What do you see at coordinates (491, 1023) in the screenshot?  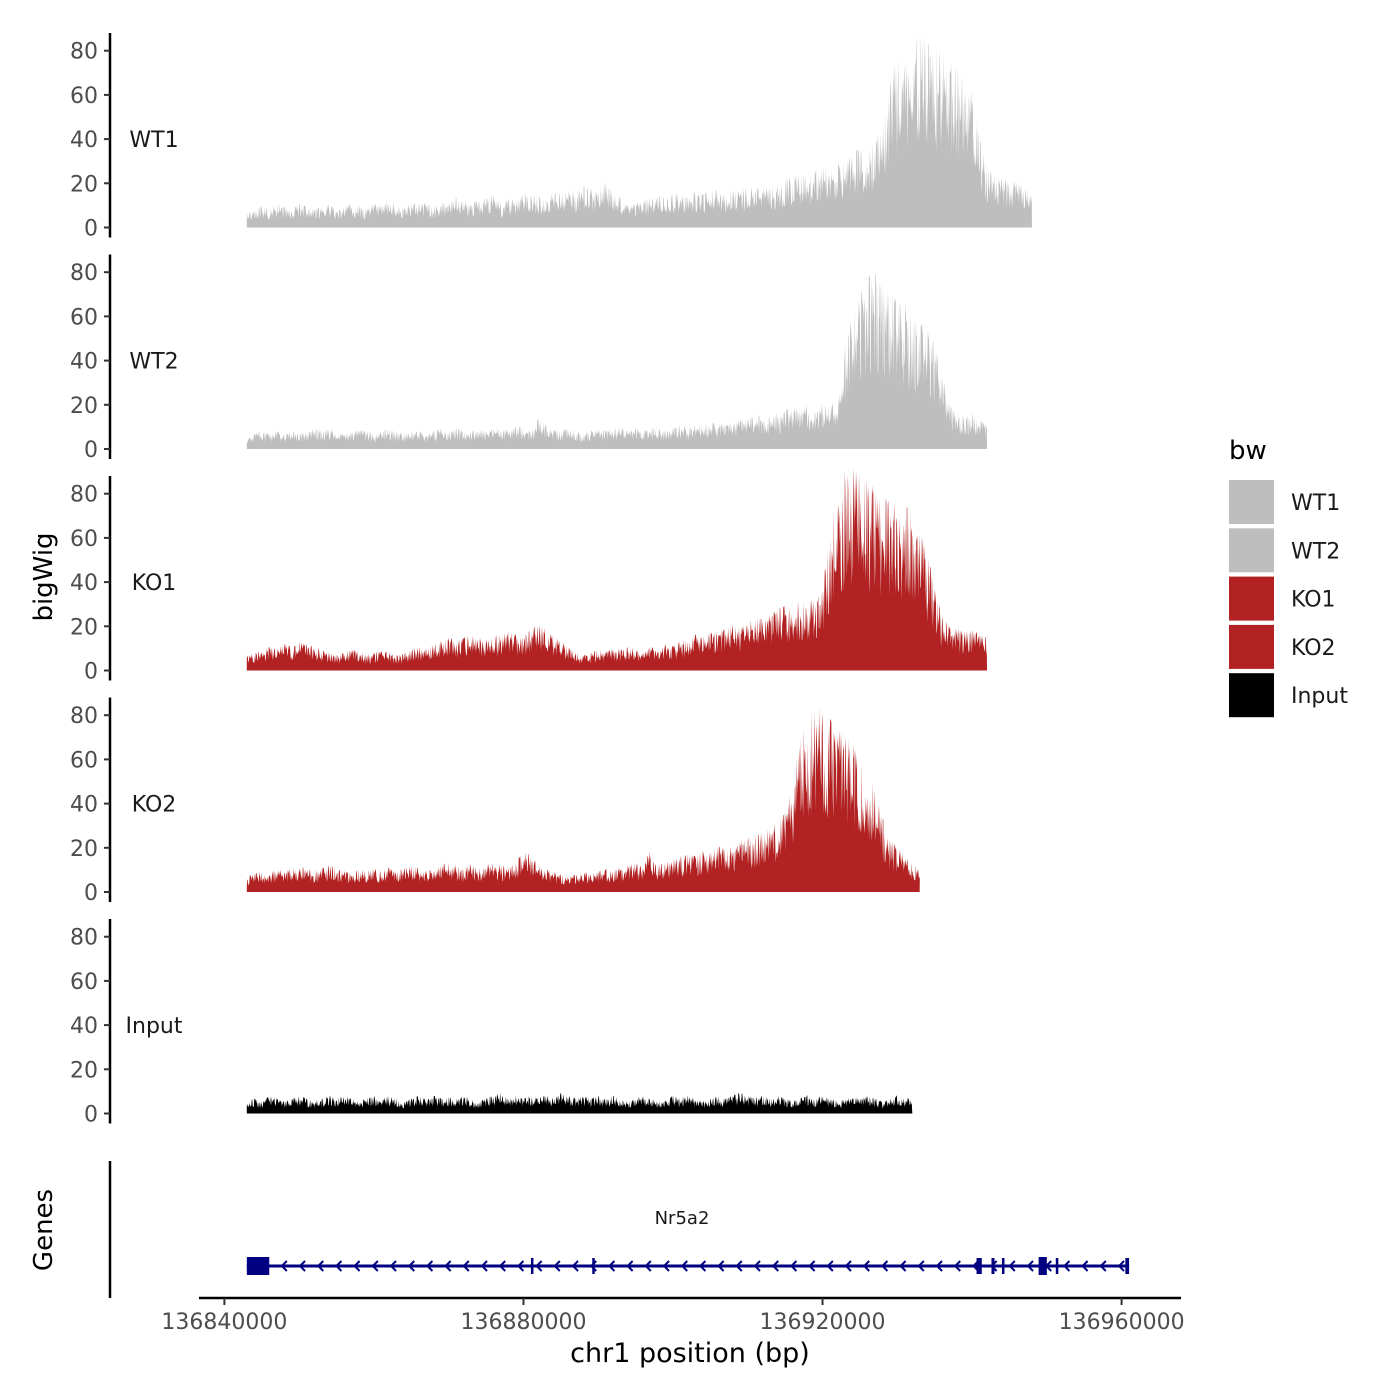 I see `track-panel-input: 0 20 40 60 80 Input` at bounding box center [491, 1023].